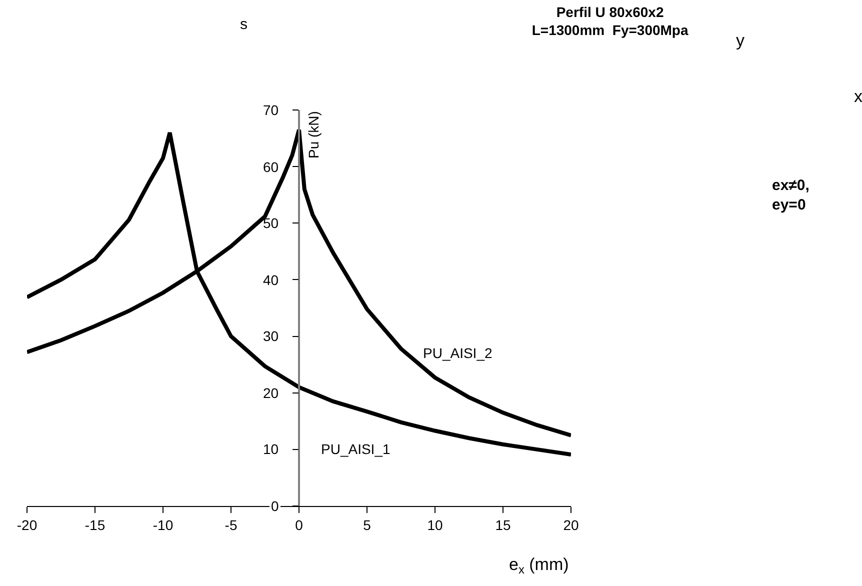 Image resolution: width=862 pixels, height=586 pixels. I want to click on text: Perfil U 80x60x2 L=1300mm Fy=300Mpa, so click(610, 21).